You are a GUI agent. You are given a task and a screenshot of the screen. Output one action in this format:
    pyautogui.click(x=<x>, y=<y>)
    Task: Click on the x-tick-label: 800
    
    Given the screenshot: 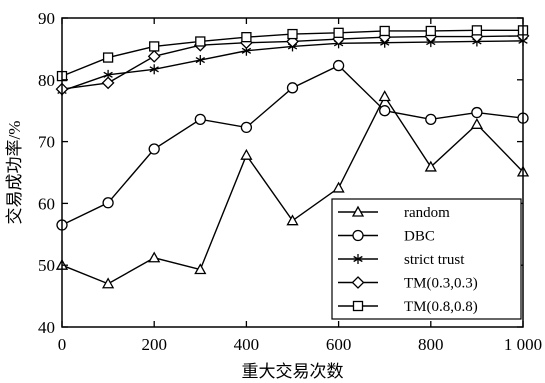 What is the action you would take?
    pyautogui.click(x=431, y=344)
    